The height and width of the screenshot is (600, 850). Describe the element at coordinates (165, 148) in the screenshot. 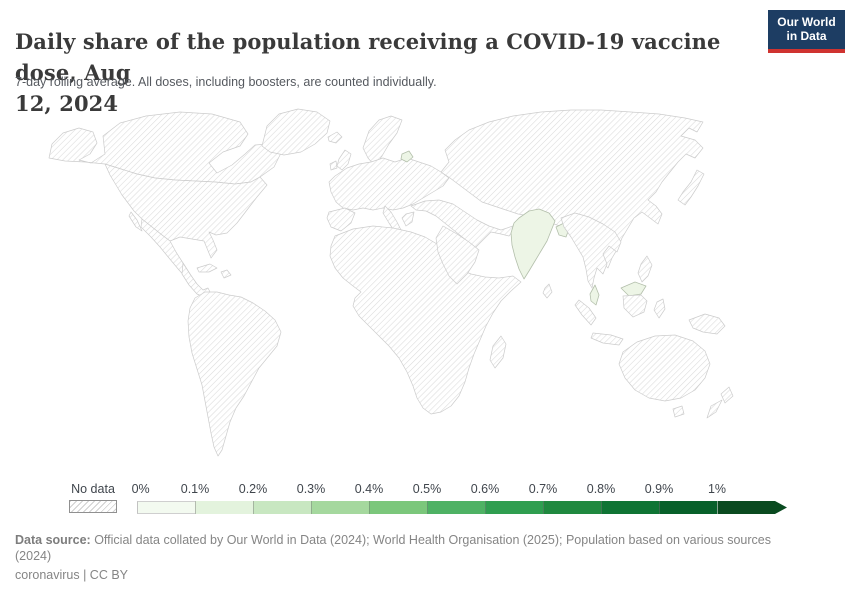

I see `map-country-canada` at that location.